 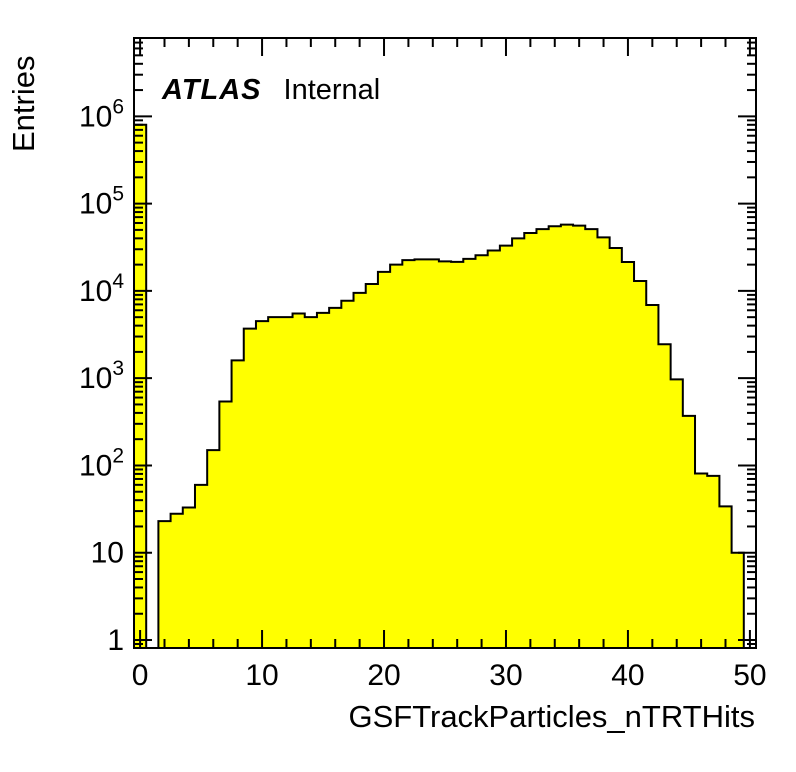 What do you see at coordinates (332, 90) in the screenshot?
I see `atlas-status-text: Internal` at bounding box center [332, 90].